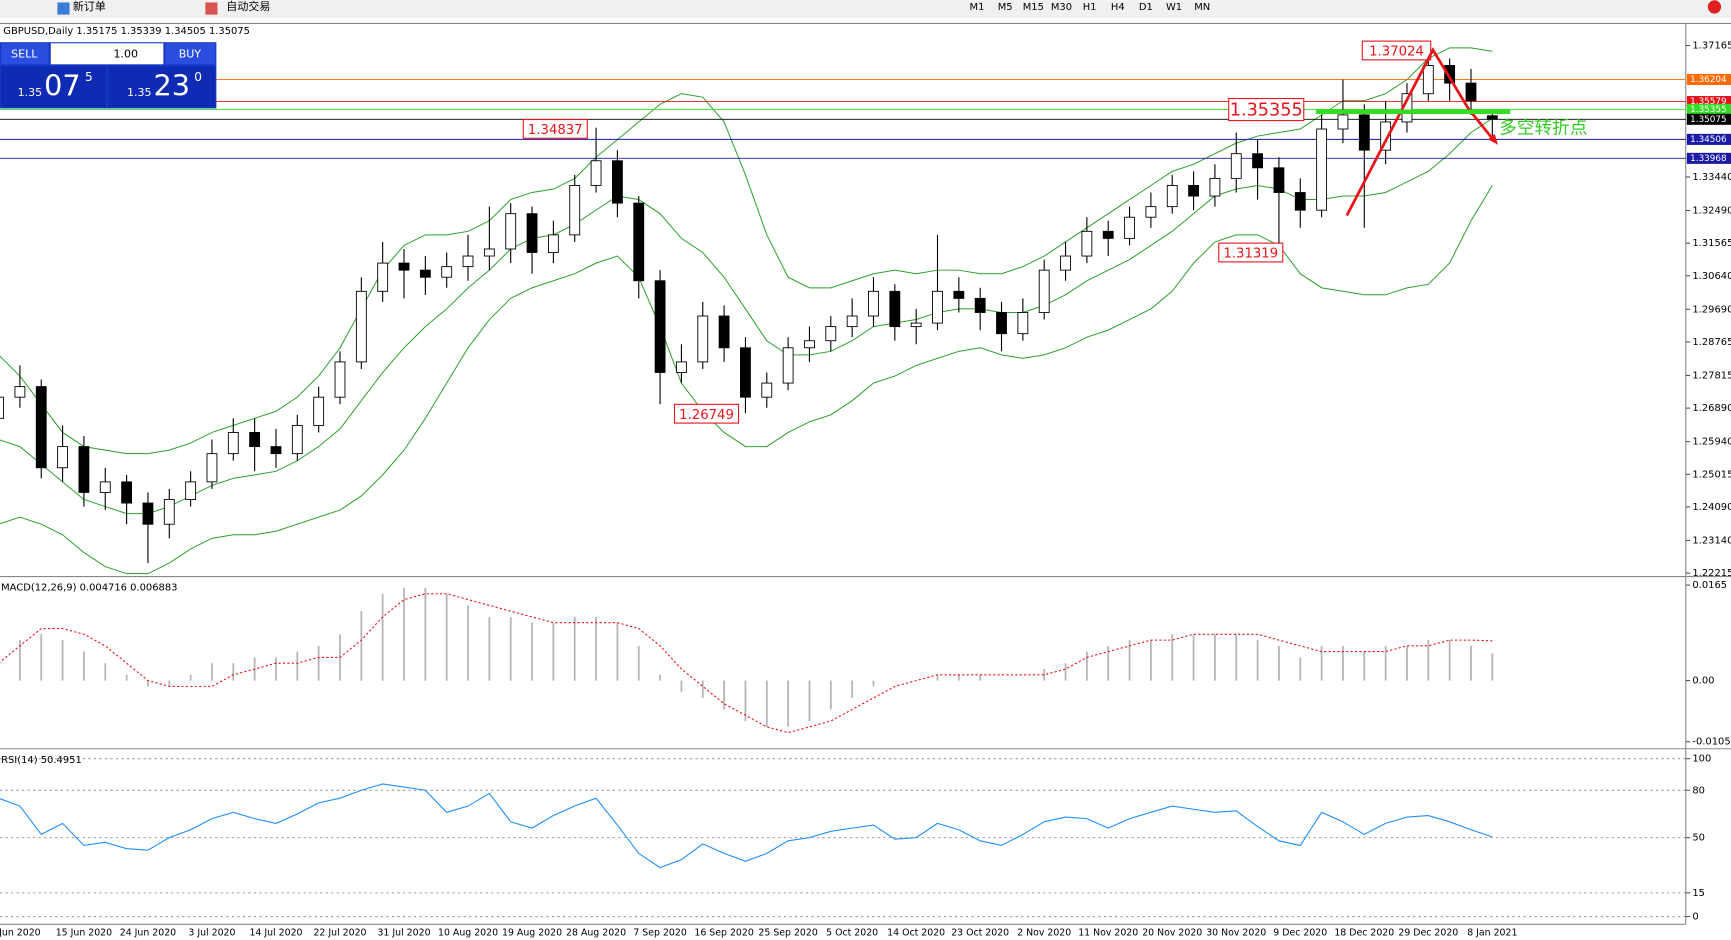  Describe the element at coordinates (1364, 933) in the screenshot. I see `x-tick-label: 18 Dec 2020` at that location.